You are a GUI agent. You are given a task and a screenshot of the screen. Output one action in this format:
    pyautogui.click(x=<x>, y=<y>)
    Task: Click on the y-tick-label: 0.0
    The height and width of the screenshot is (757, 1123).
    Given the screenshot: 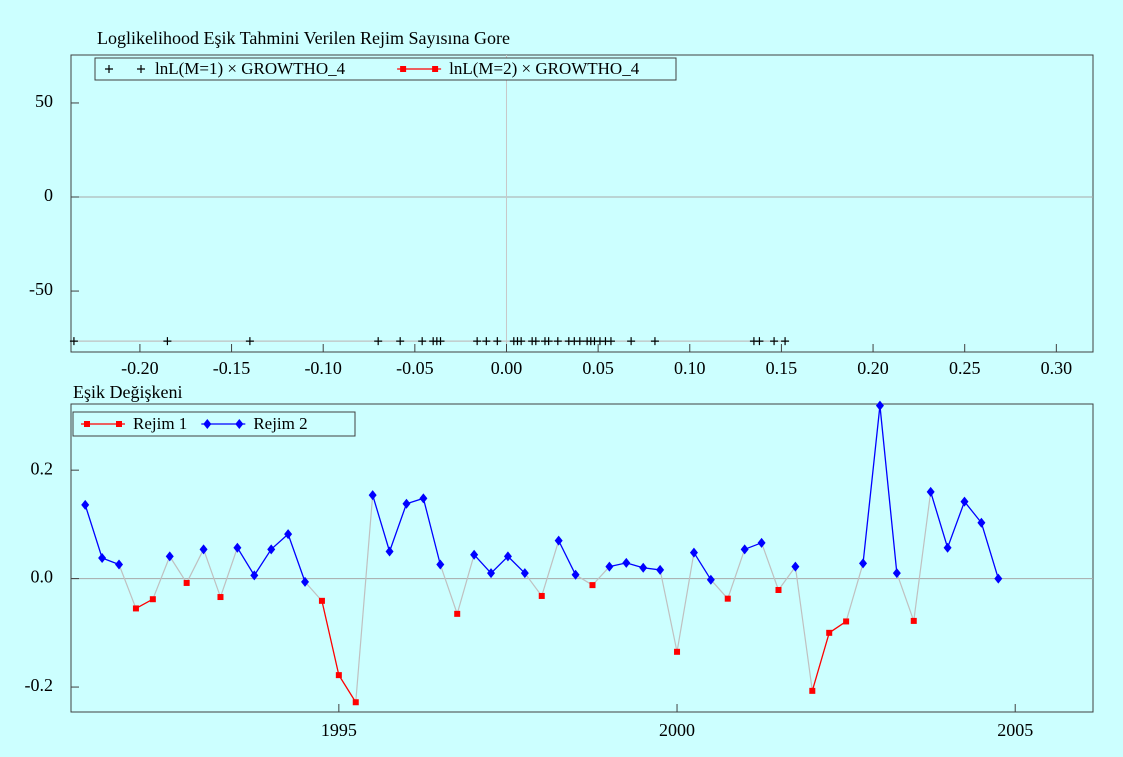 What is the action you would take?
    pyautogui.click(x=42, y=577)
    